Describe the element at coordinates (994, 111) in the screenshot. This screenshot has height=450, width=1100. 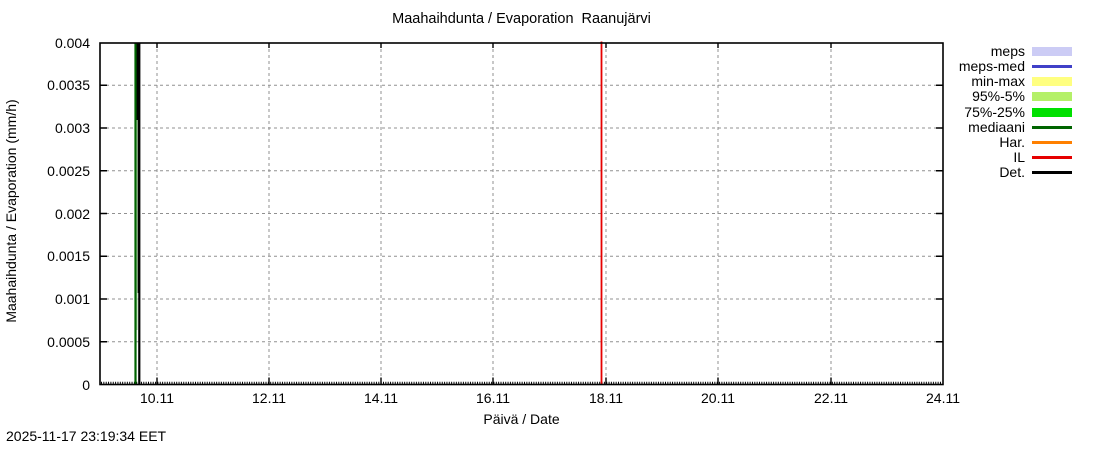
I see `legend-label: 75%-25%` at that location.